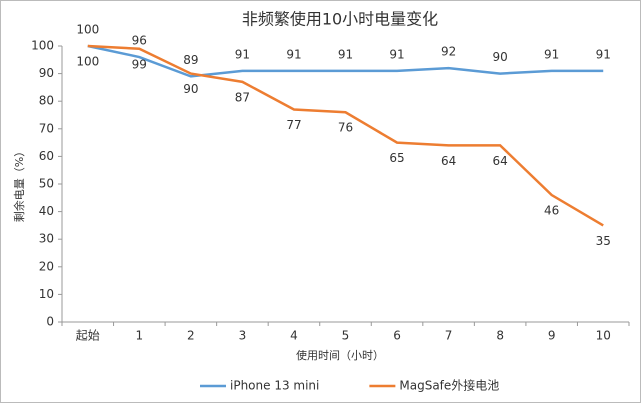 The height and width of the screenshot is (403, 641). What do you see at coordinates (449, 336) in the screenshot?
I see `x-tick-label: 7` at bounding box center [449, 336].